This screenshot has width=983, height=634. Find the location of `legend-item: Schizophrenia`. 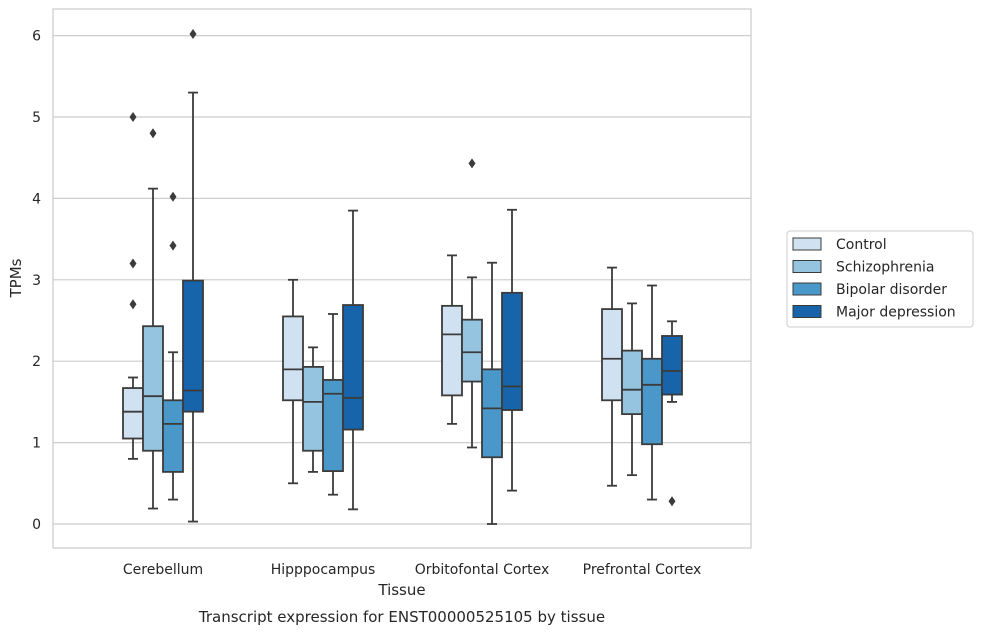

legend-item: Schizophrenia is located at coordinates (863, 268).